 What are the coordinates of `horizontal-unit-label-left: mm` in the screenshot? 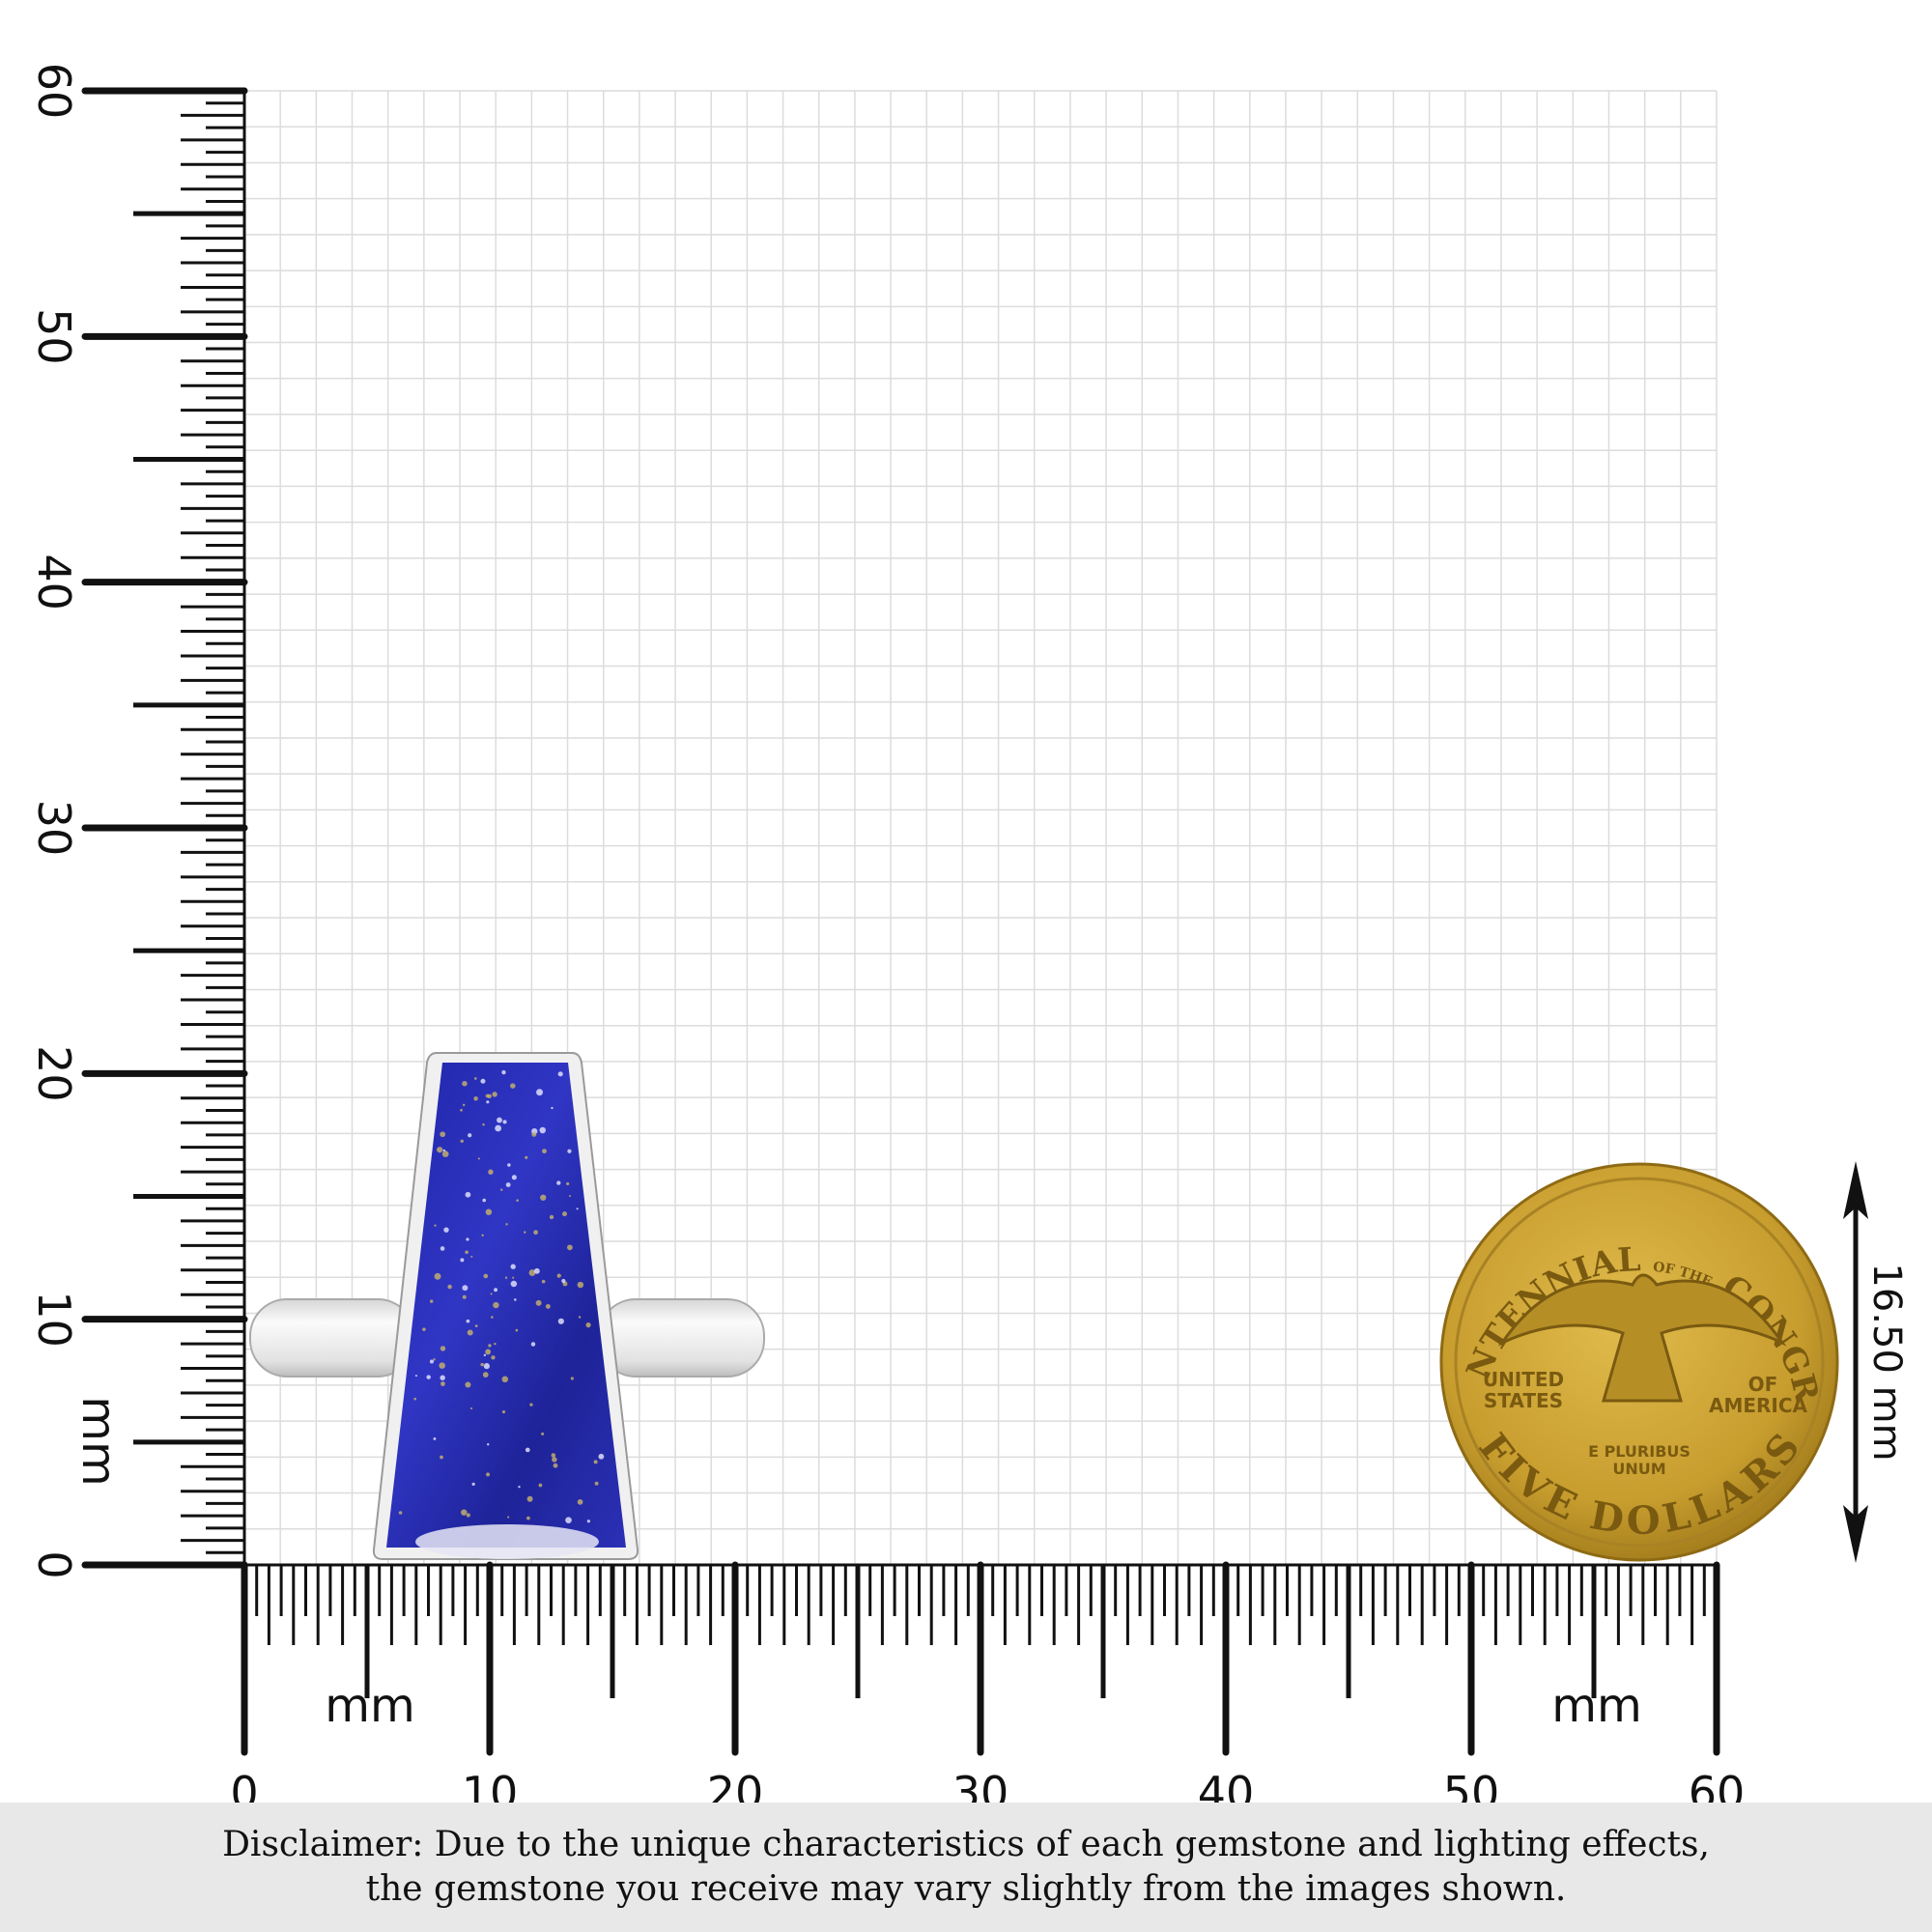 It's located at (370, 1706).